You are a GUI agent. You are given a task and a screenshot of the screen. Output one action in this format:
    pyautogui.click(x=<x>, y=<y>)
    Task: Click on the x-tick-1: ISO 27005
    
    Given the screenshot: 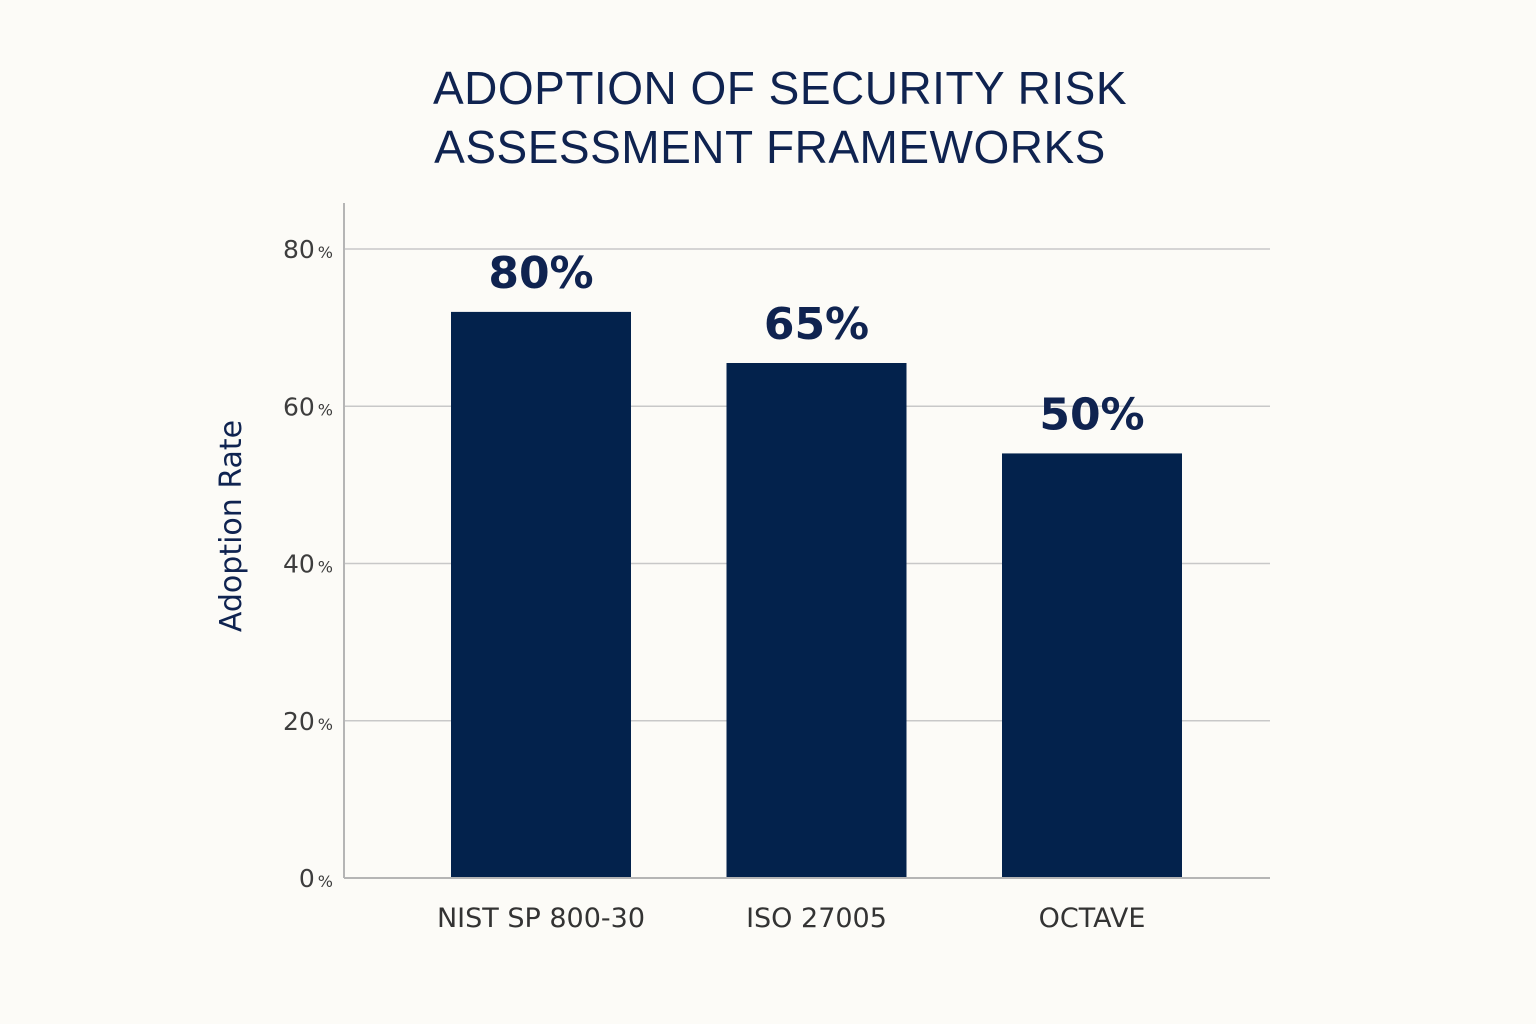 What is the action you would take?
    pyautogui.click(x=816, y=918)
    